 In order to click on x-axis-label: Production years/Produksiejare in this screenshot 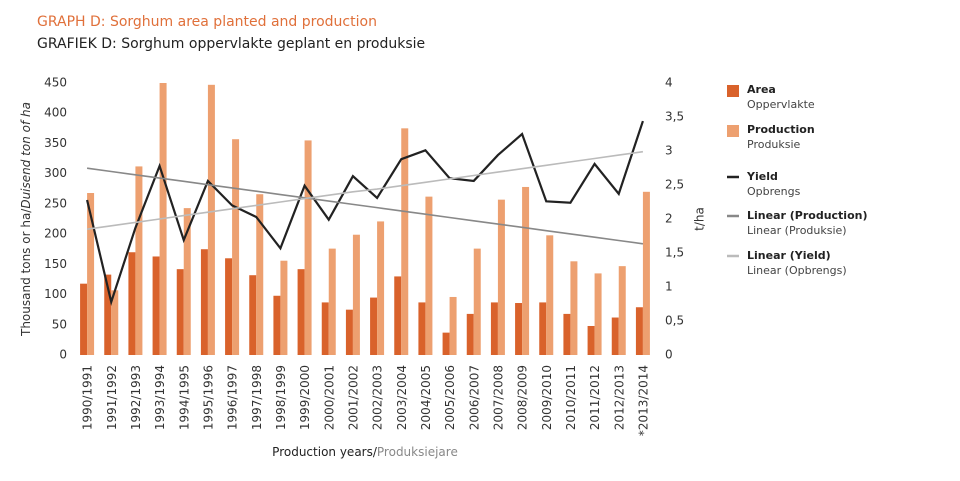, I will do `click(365, 452)`.